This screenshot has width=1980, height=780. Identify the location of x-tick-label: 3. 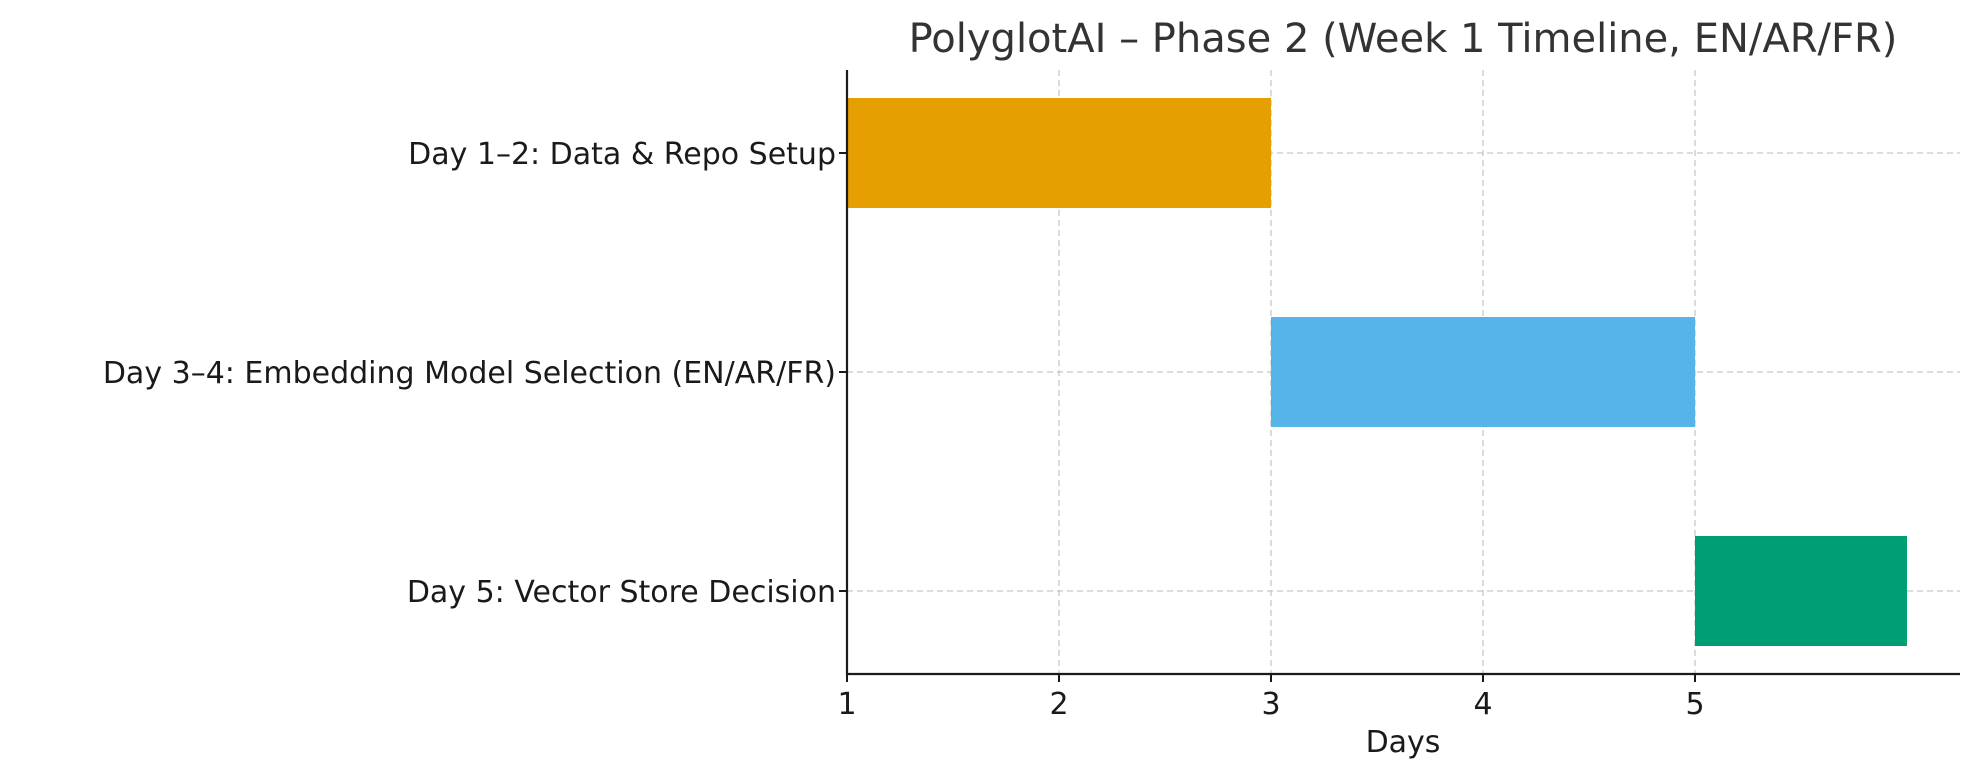
(1270, 704).